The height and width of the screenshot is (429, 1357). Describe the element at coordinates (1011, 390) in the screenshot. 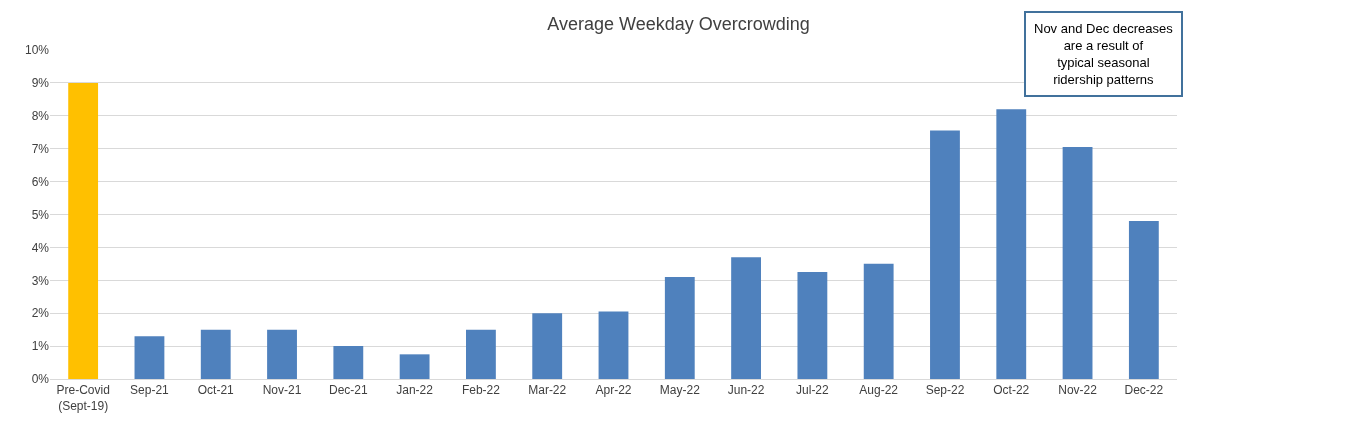

I see `x-tick-label: Oct-22` at that location.